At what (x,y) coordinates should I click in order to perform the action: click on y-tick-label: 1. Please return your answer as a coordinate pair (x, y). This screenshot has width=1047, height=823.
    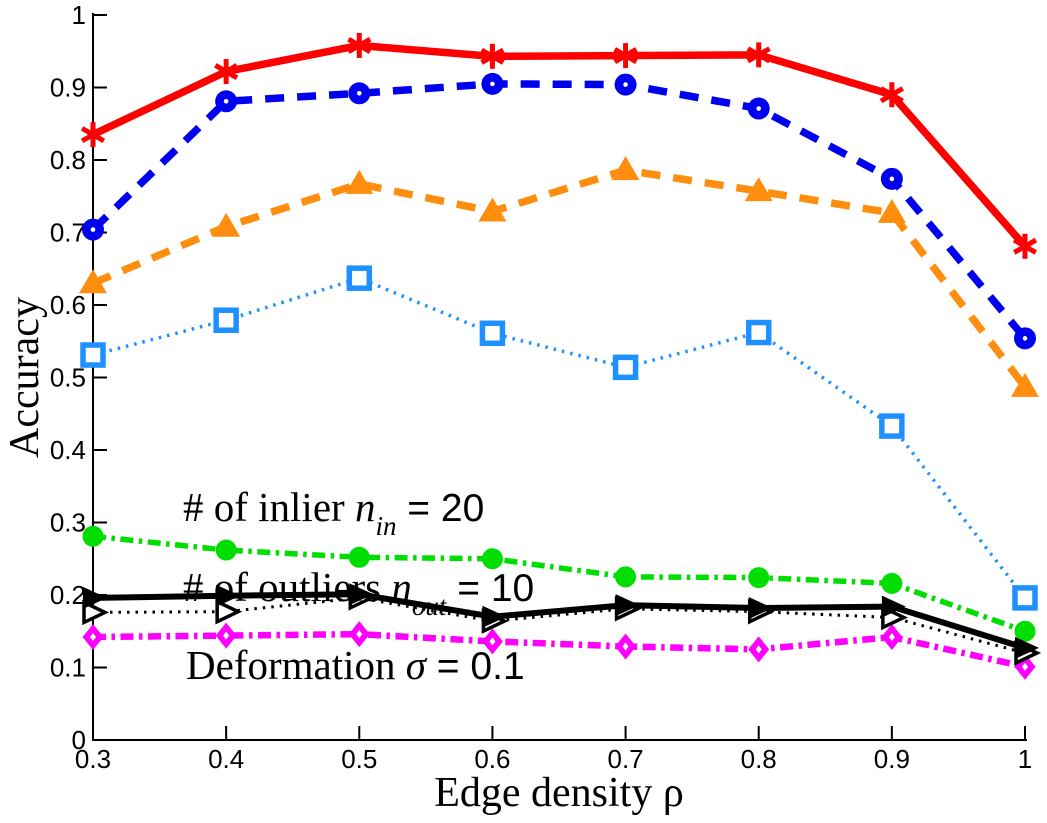
    Looking at the image, I should click on (79, 15).